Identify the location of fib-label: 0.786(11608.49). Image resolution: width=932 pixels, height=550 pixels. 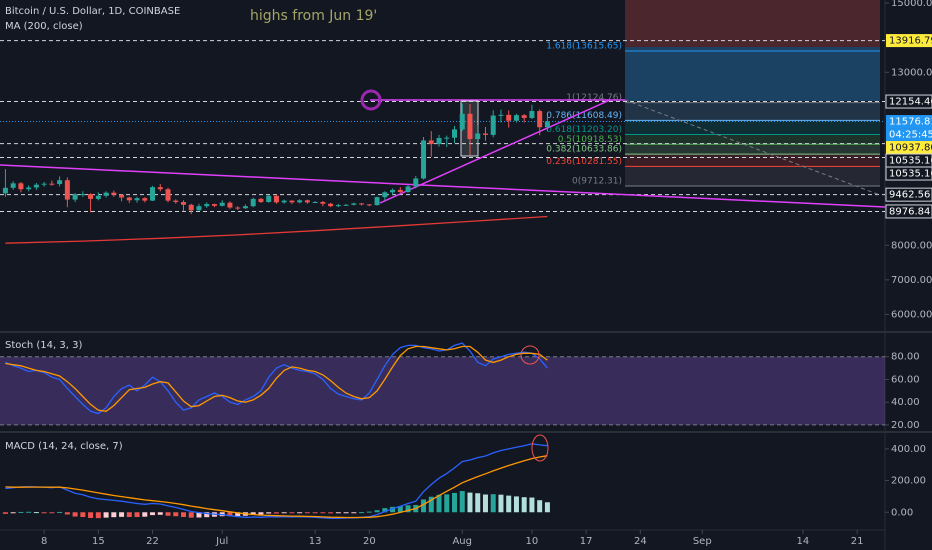
(584, 116).